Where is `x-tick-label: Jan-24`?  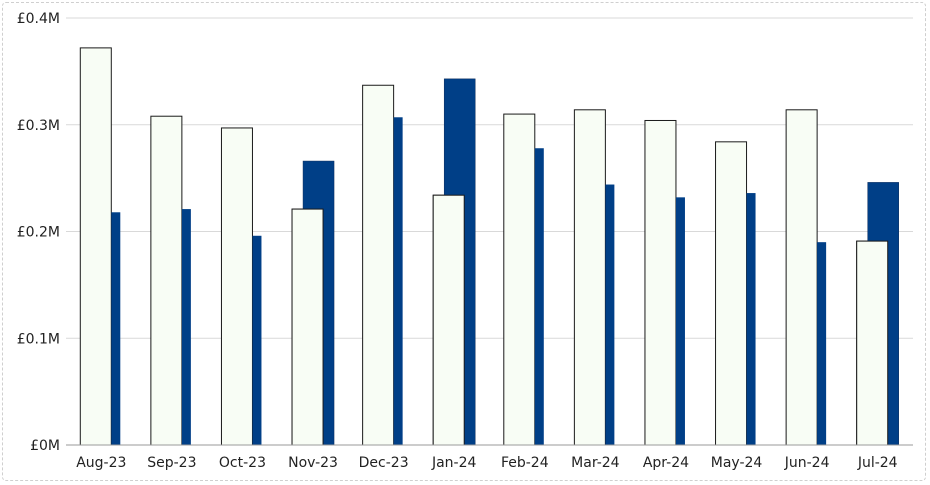
x-tick-label: Jan-24 is located at coordinates (454, 463).